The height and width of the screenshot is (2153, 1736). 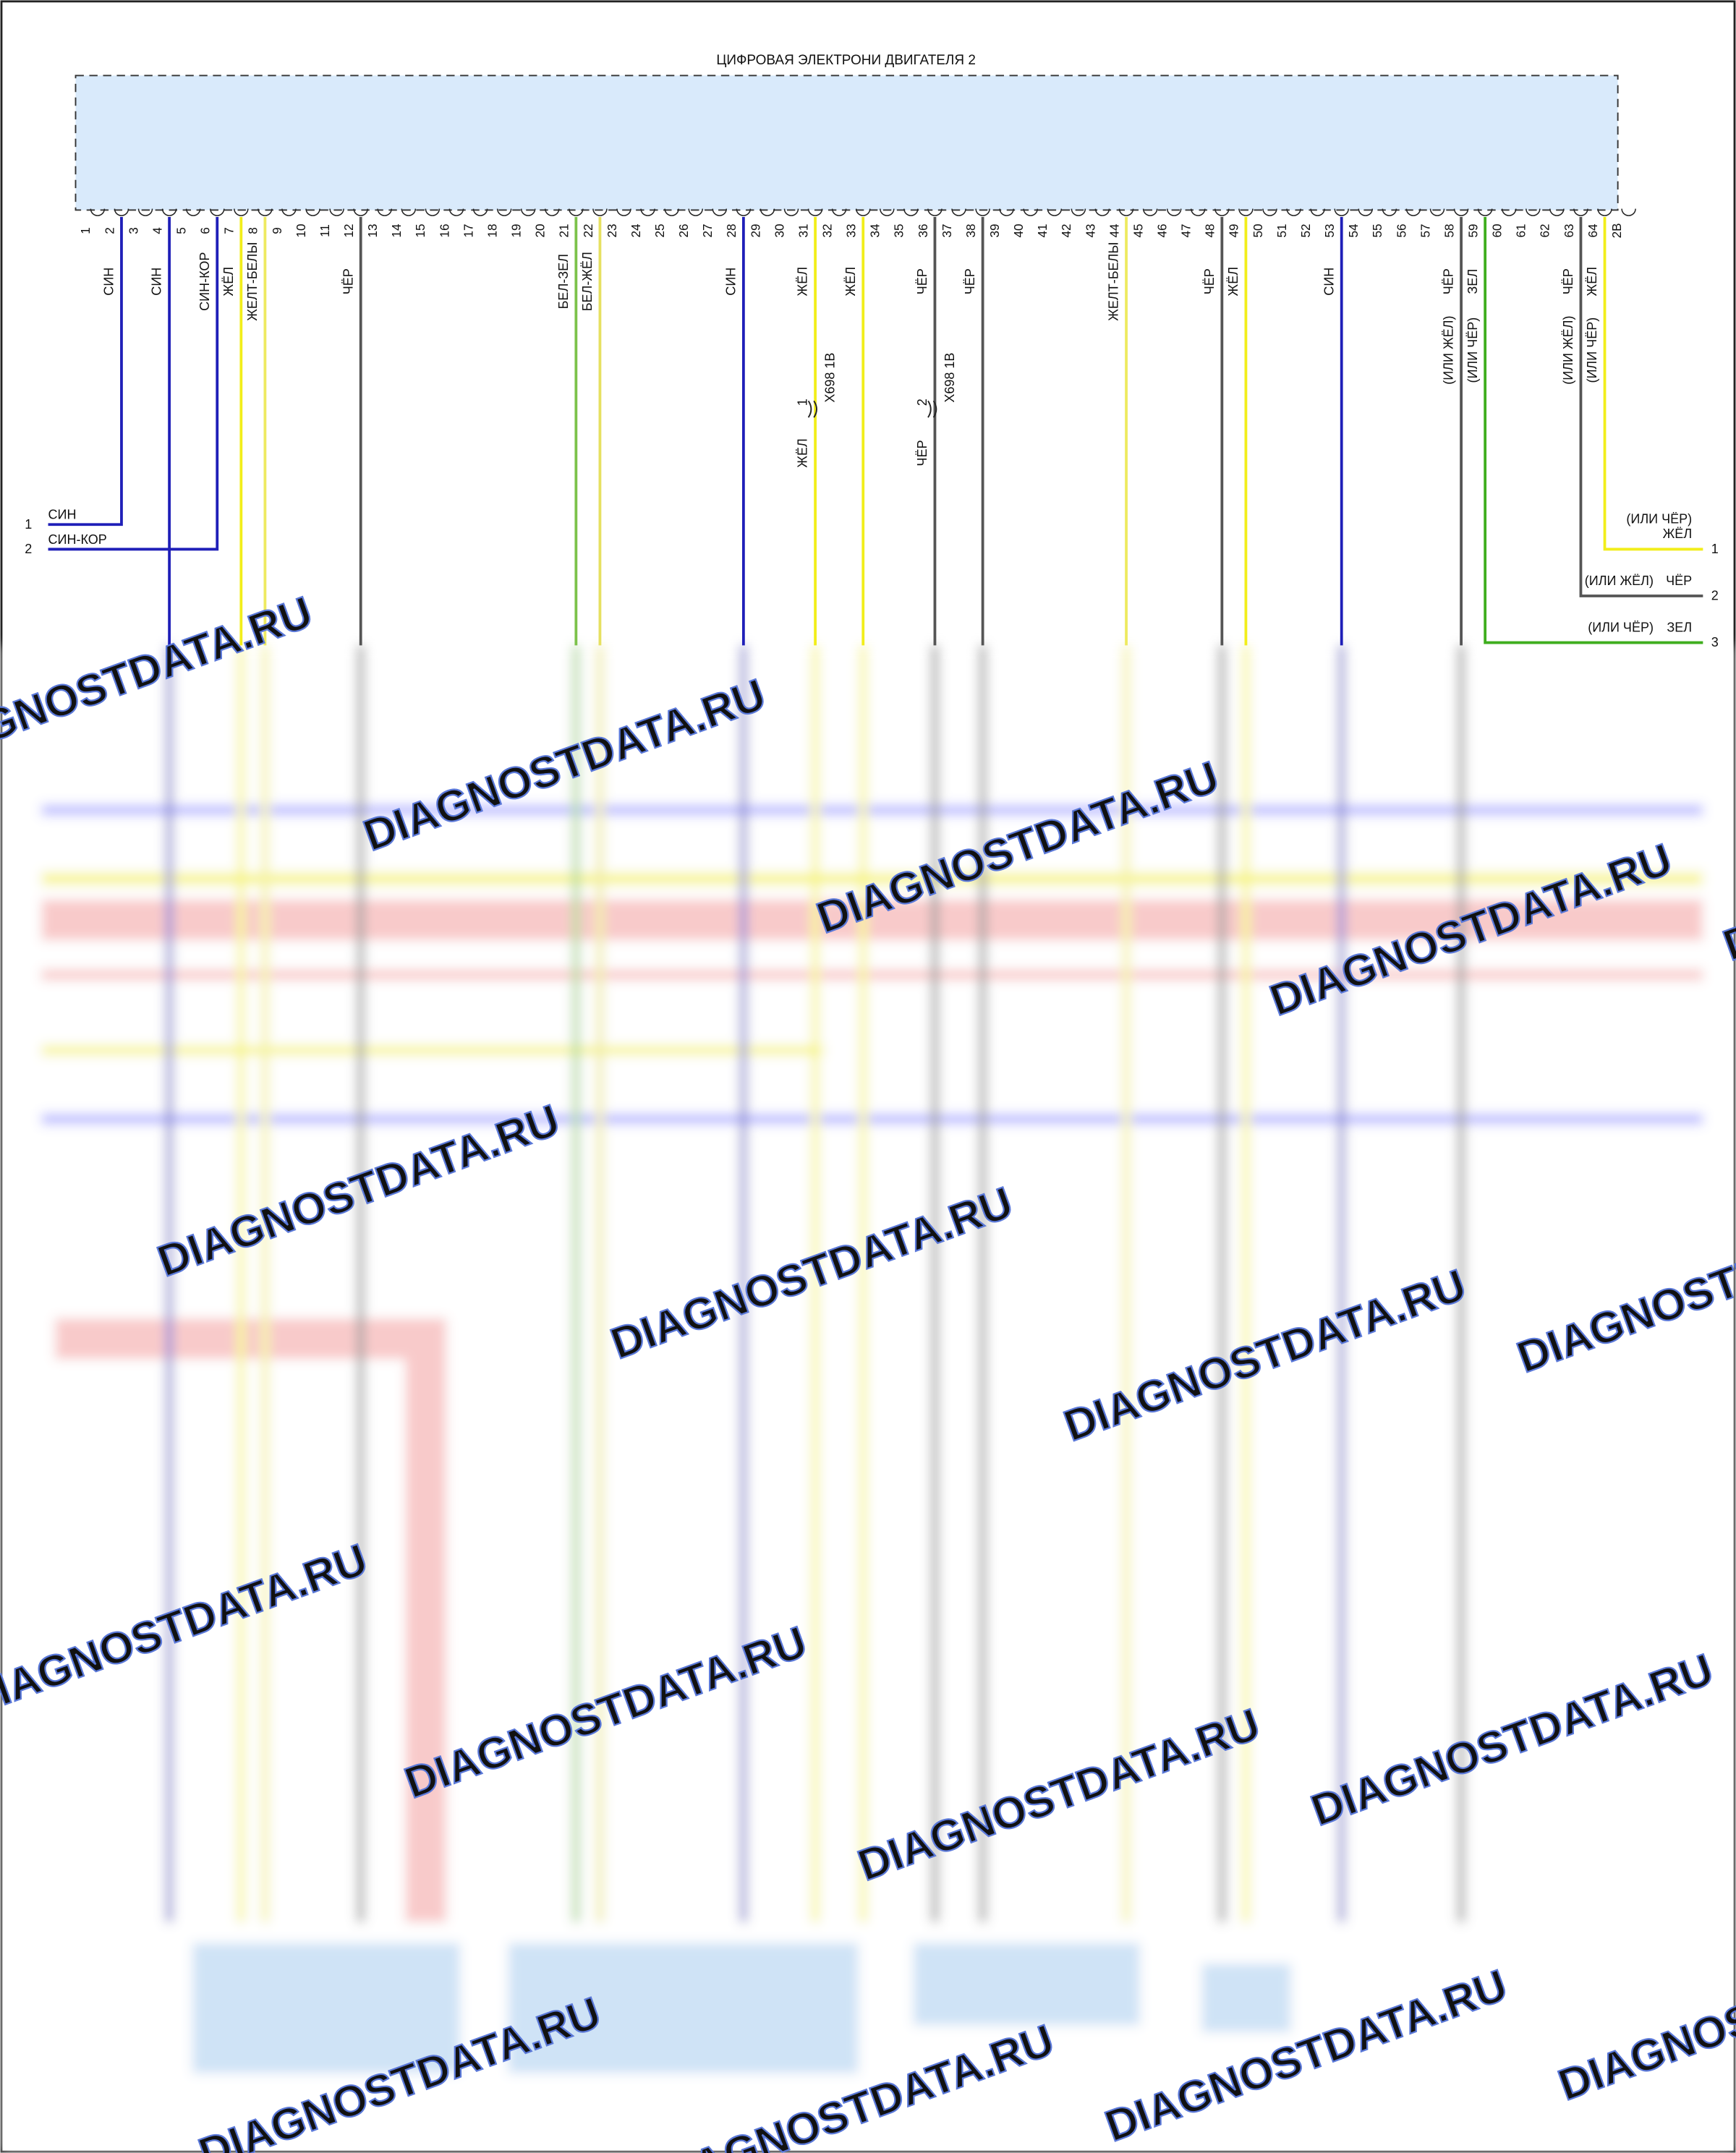 What do you see at coordinates (971, 230) in the screenshot?
I see `pin-number: 38` at bounding box center [971, 230].